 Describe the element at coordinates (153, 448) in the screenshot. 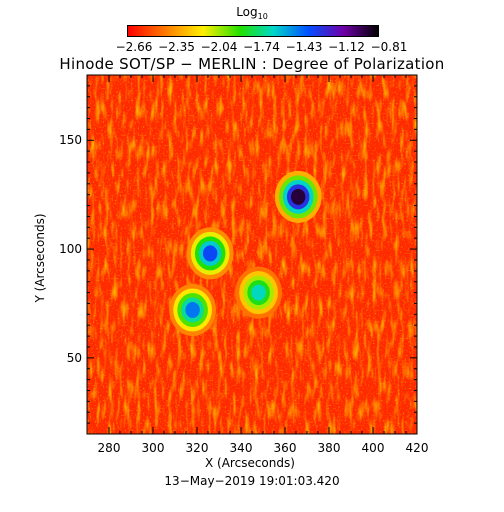

I see `x-tick-label: 300` at that location.